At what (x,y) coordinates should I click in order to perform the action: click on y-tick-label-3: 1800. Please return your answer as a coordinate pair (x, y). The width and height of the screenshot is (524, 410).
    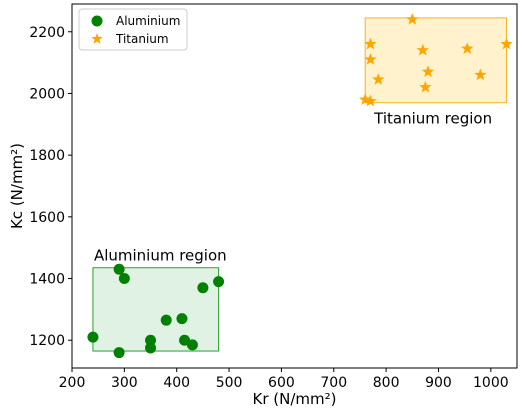
    Looking at the image, I should click on (47, 156).